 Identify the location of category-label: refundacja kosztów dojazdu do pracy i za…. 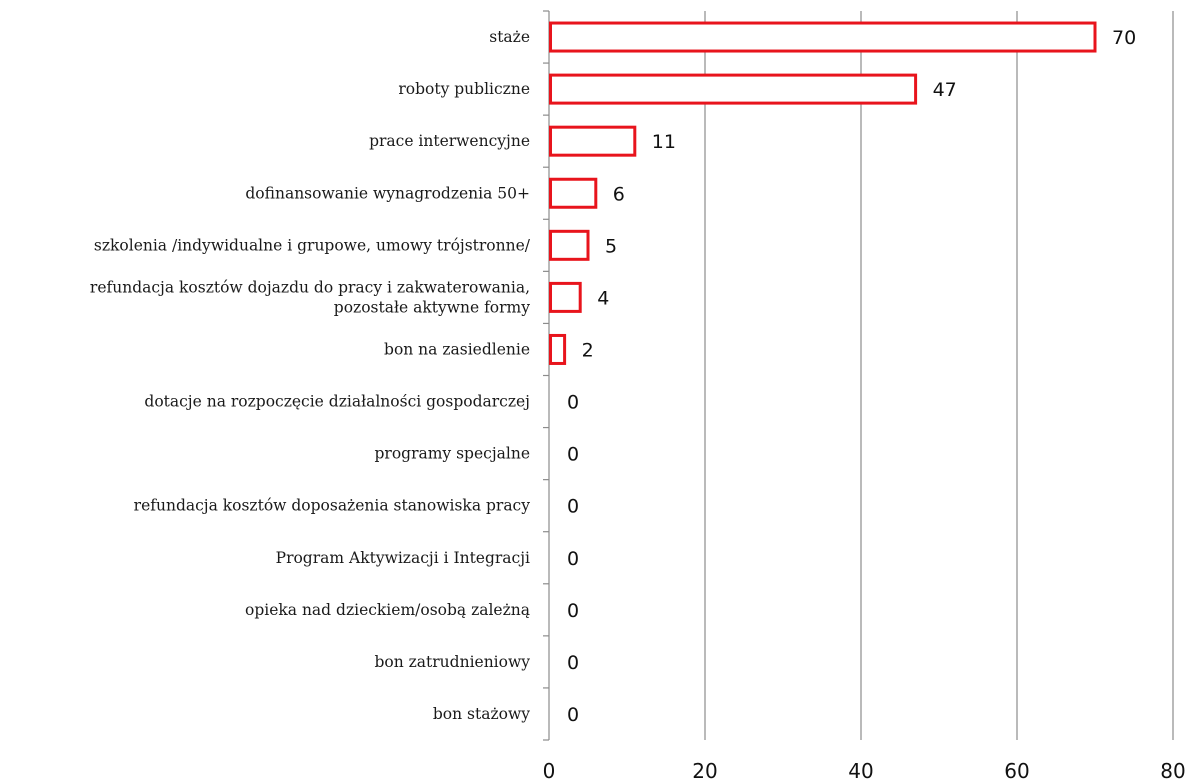
(310, 287).